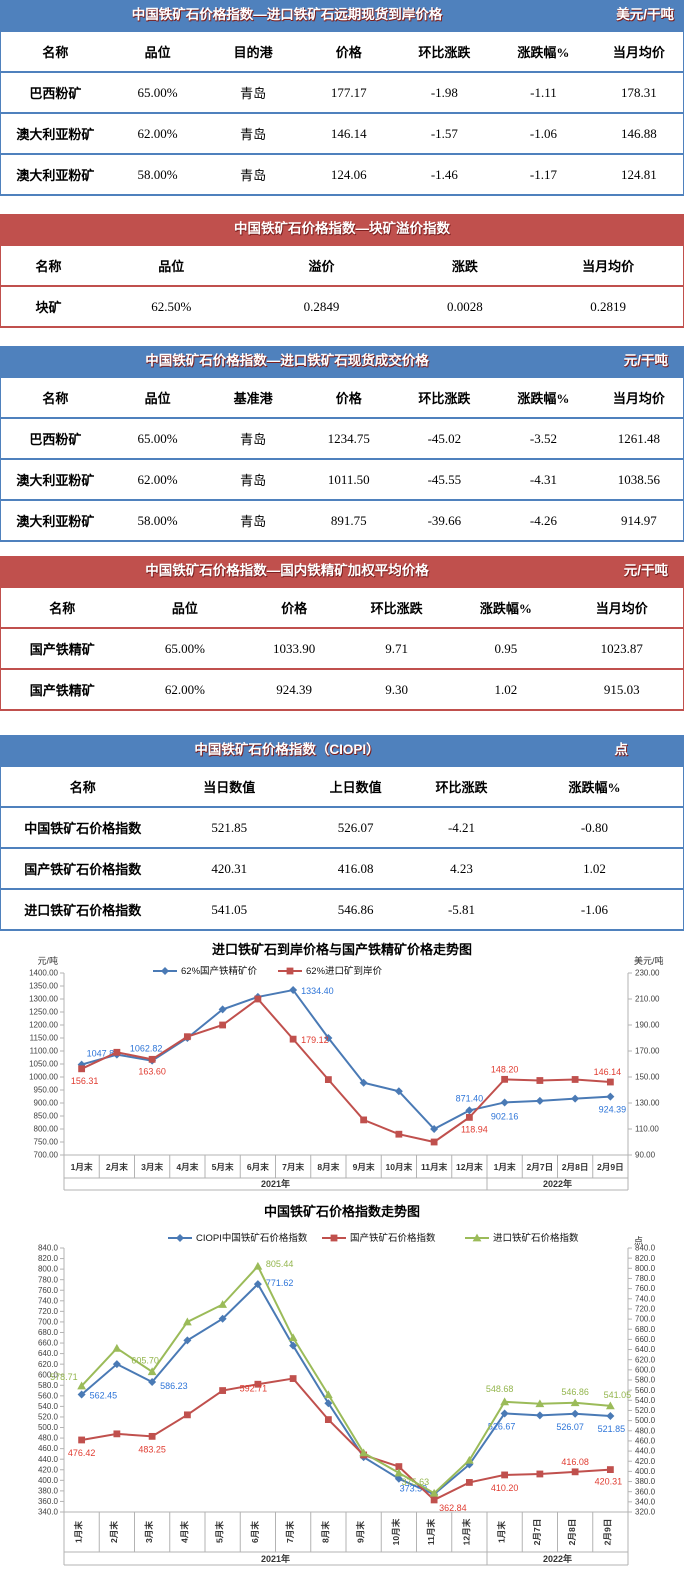 This screenshot has width=684, height=1571. I want to click on tick-label: 500.0, so click(48, 1427).